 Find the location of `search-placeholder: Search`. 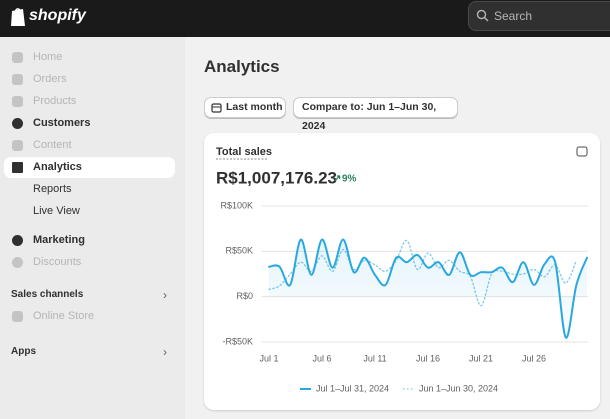

search-placeholder: Search is located at coordinates (513, 16).